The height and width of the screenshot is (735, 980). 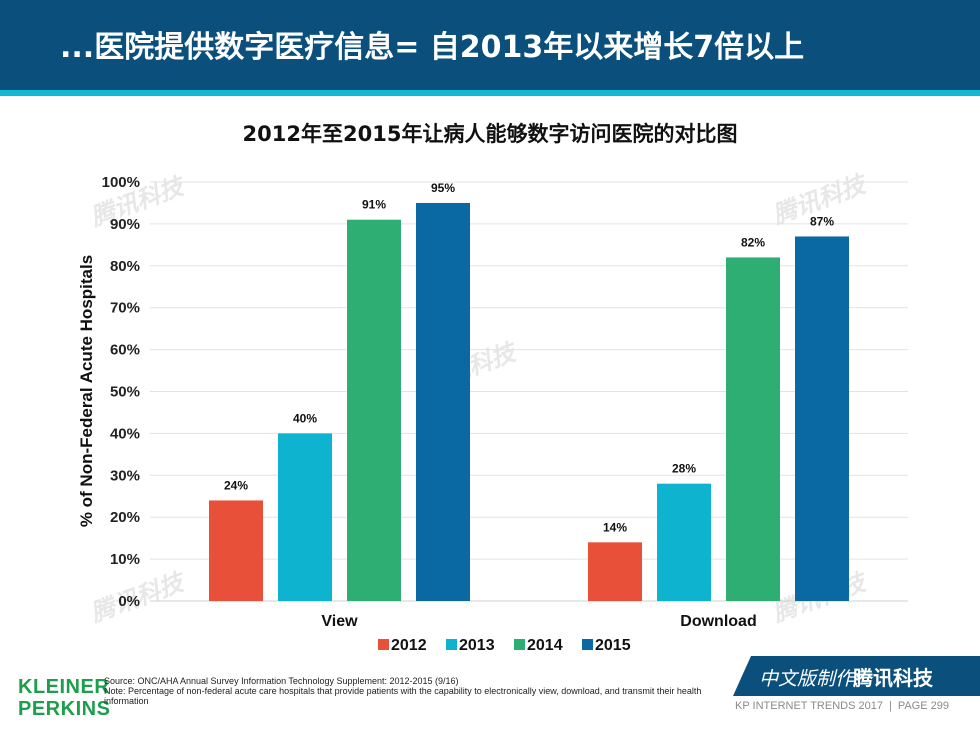 I want to click on y-tick-label: 90%, so click(x=125, y=224).